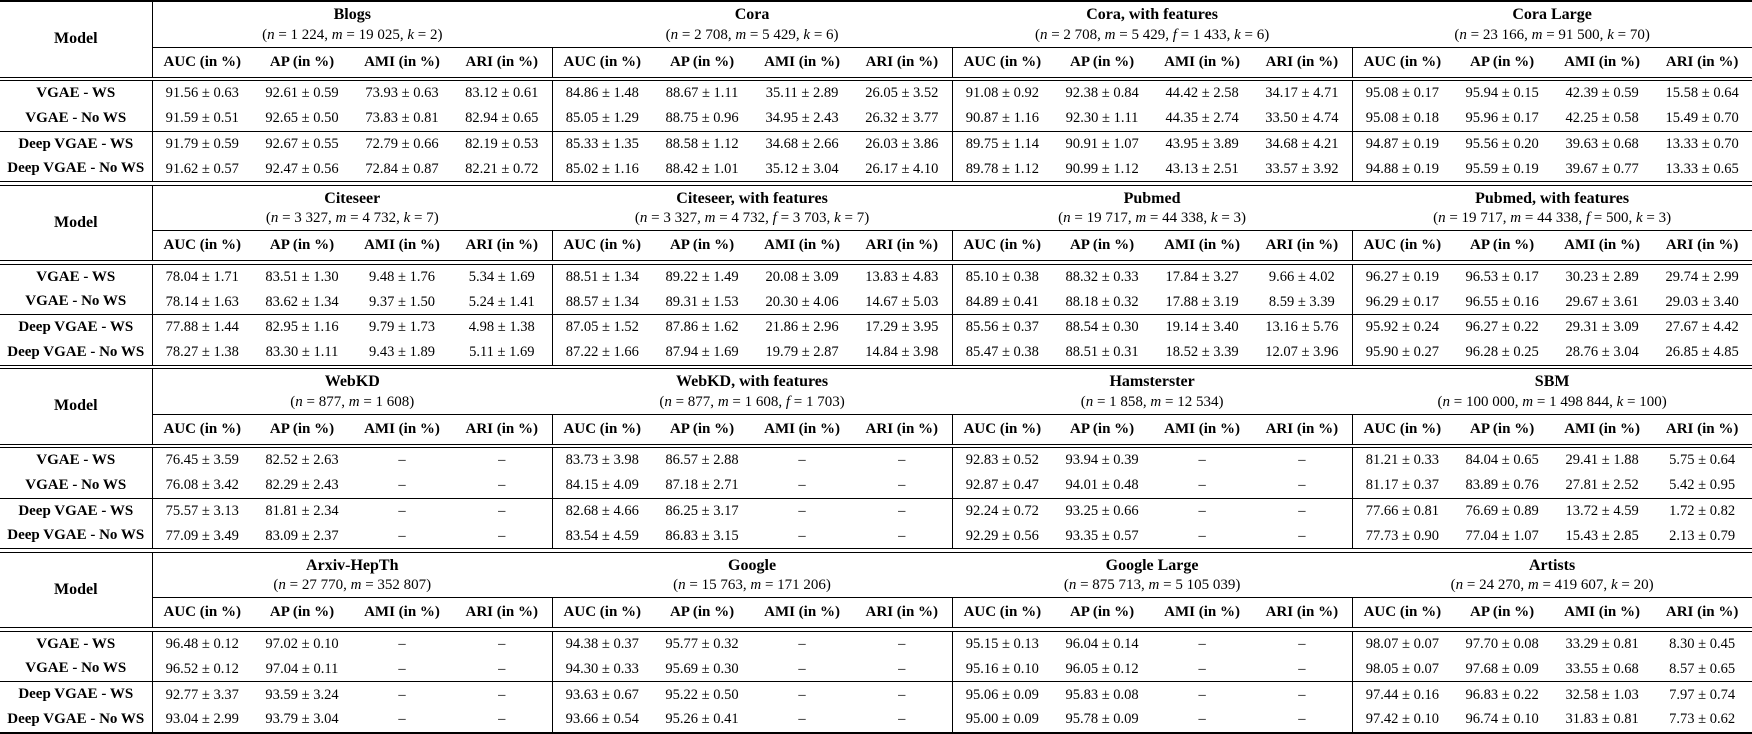  What do you see at coordinates (352, 565) in the screenshot?
I see `dataset-name: Arxiv-HepTh` at bounding box center [352, 565].